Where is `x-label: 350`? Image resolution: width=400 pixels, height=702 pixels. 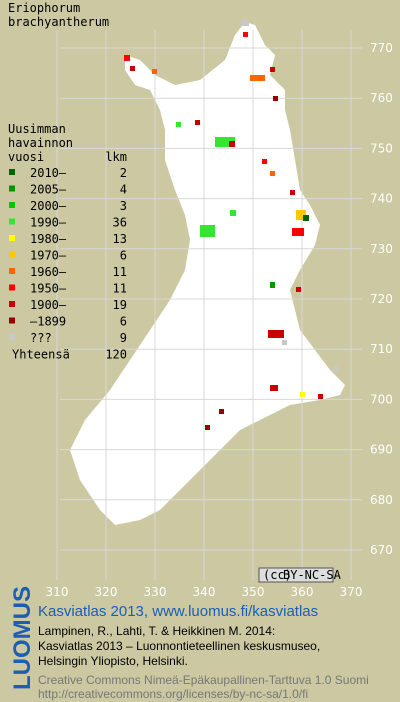 x-label: 350 is located at coordinates (253, 592).